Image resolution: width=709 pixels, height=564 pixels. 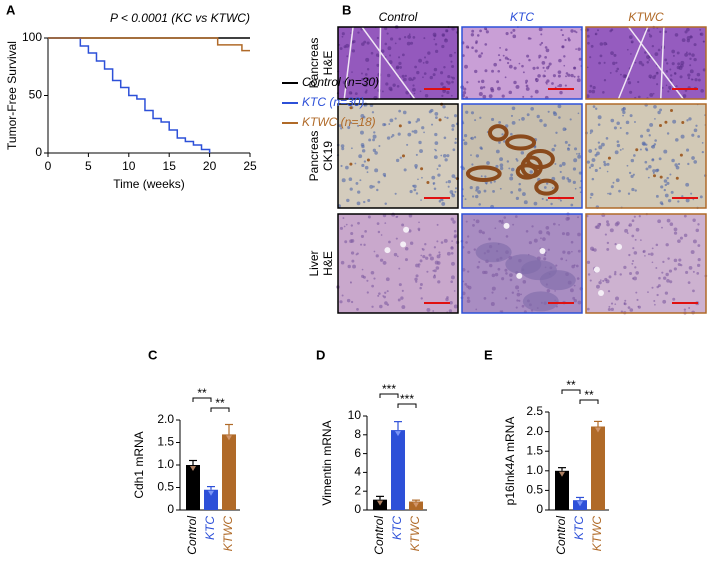 I want to click on duct, so click(x=540, y=159).